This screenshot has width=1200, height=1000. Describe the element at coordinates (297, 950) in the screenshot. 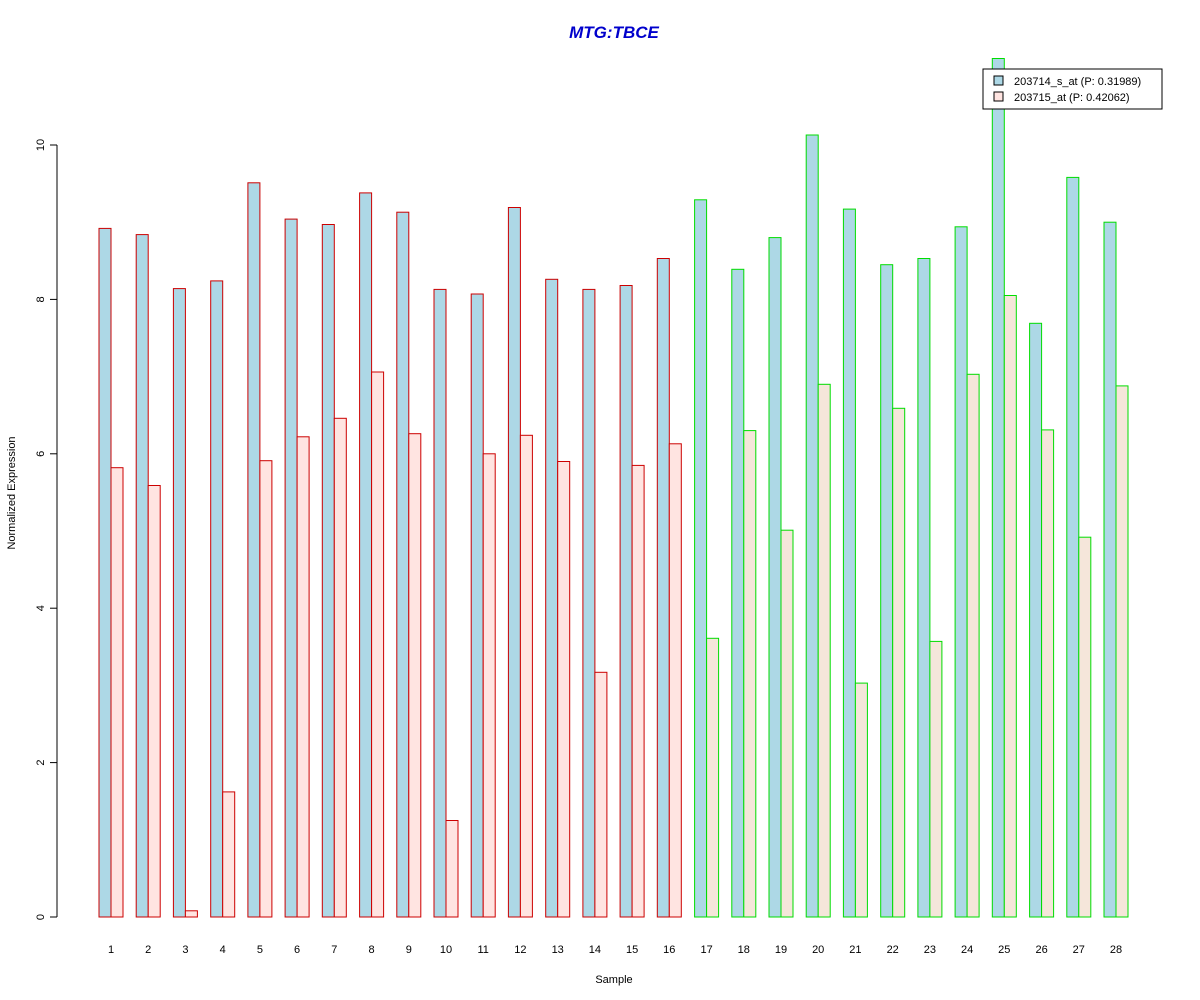

I see `x-tick-label: 6` at that location.